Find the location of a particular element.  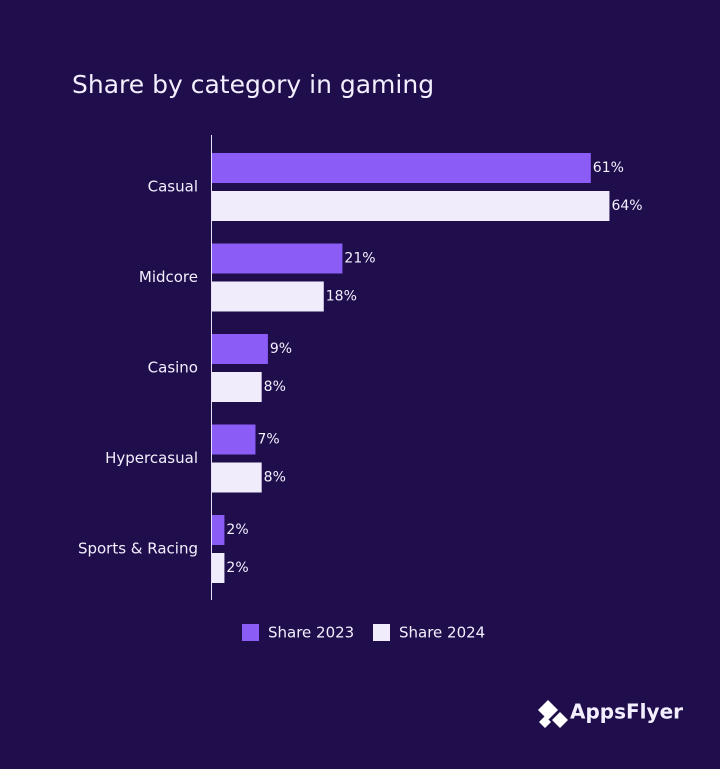

legend-label: Share 2023 is located at coordinates (311, 633).